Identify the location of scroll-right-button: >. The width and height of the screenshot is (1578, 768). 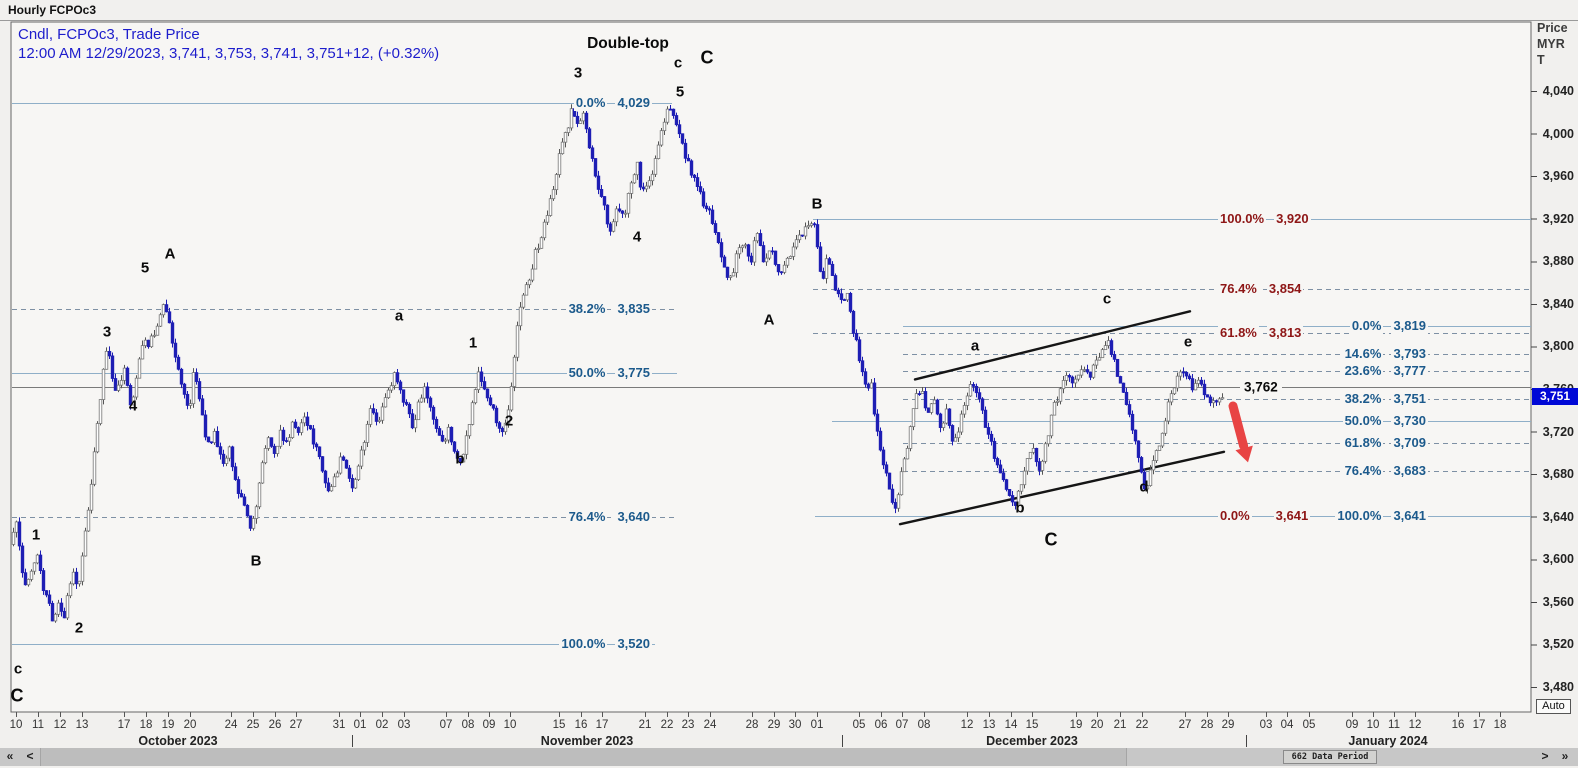
(1545, 756).